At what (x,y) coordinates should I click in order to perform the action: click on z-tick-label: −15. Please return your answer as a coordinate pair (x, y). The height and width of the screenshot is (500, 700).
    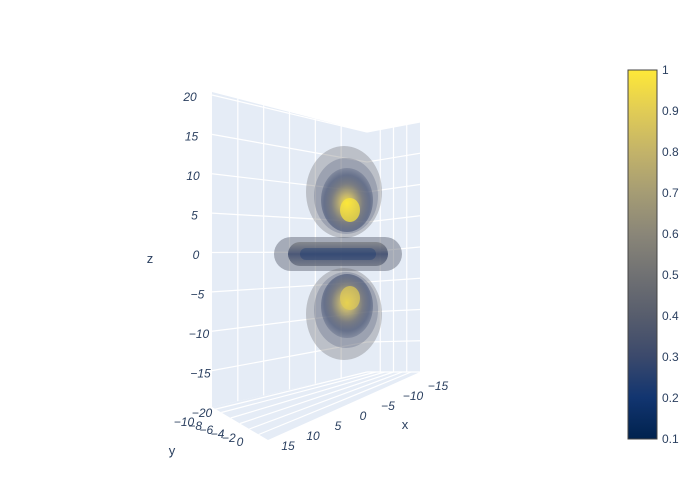
    Looking at the image, I should click on (200, 374).